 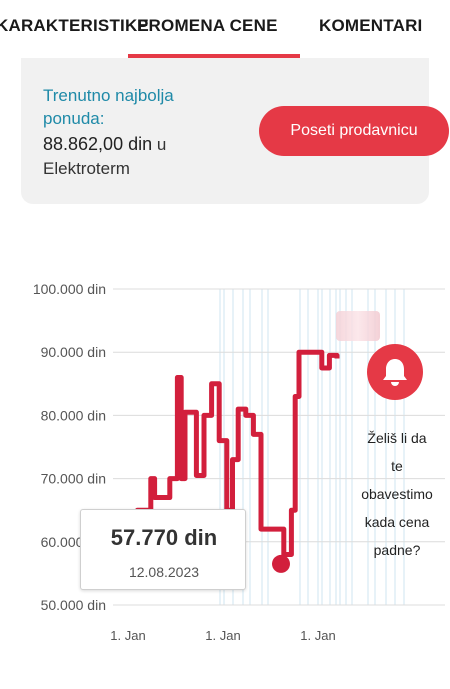 What do you see at coordinates (207, 25) in the screenshot?
I see `tab-price-change: PROMENA CENE` at bounding box center [207, 25].